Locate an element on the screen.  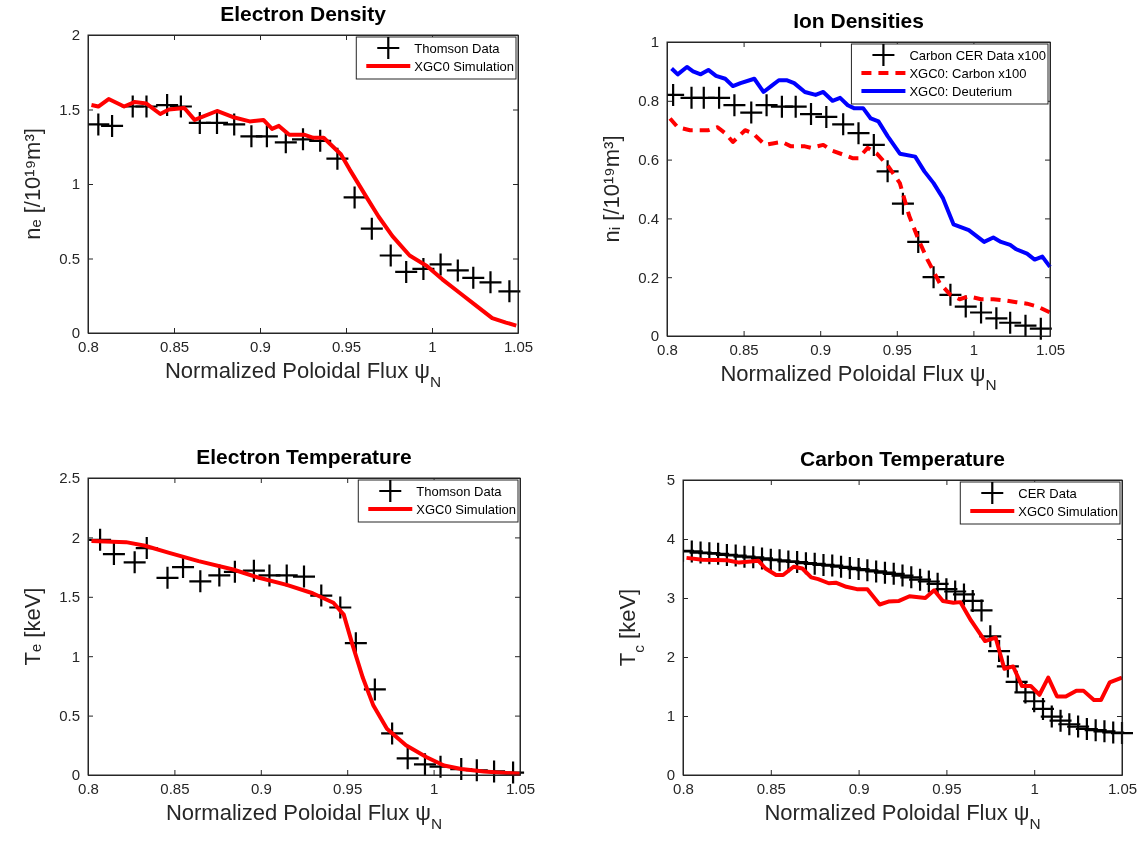
y-tick-label: 0.4 is located at coordinates (648, 218).